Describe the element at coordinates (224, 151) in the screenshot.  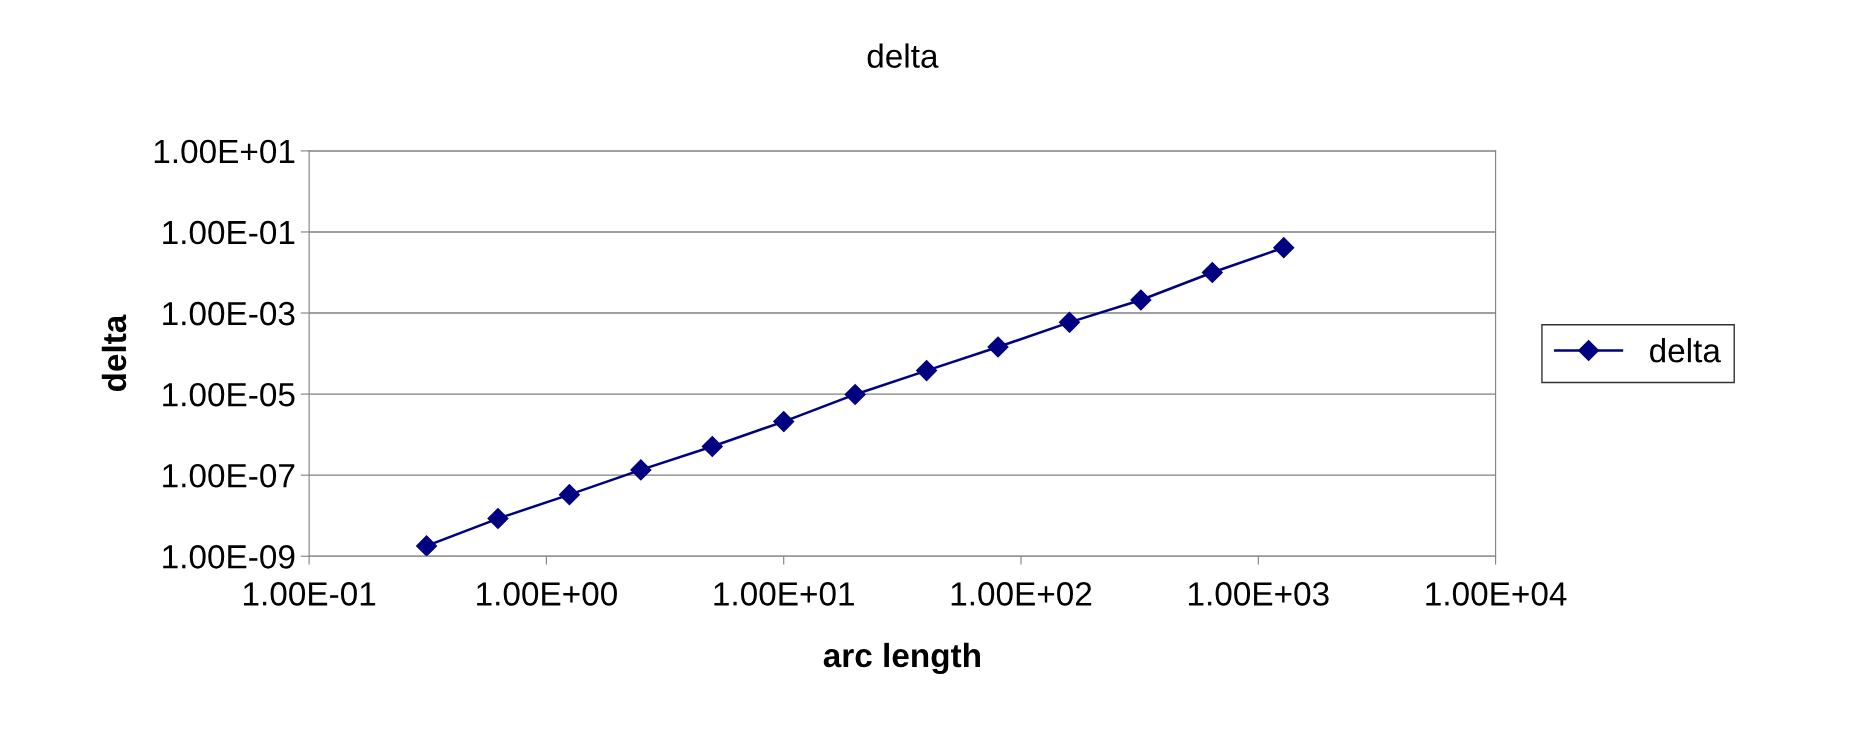
I see `y-tick-label: 1.00E+01` at that location.